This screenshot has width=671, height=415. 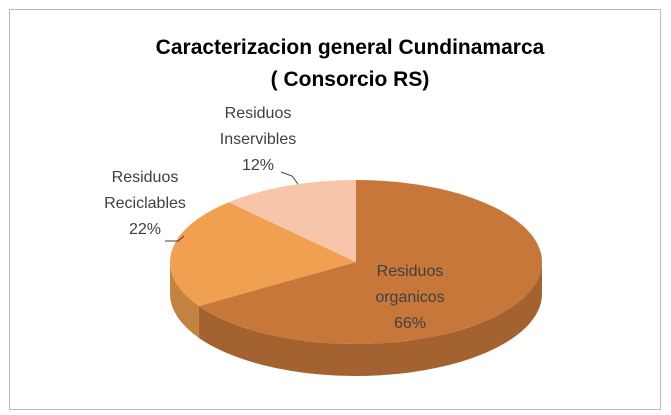 What do you see at coordinates (409, 284) in the screenshot?
I see `slice-label: Residuos organicos` at bounding box center [409, 284].